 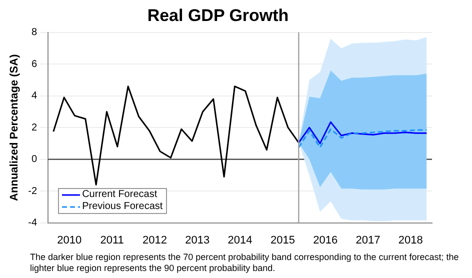 What do you see at coordinates (35, 96) in the screenshot?
I see `y-tick-label: 4` at bounding box center [35, 96].